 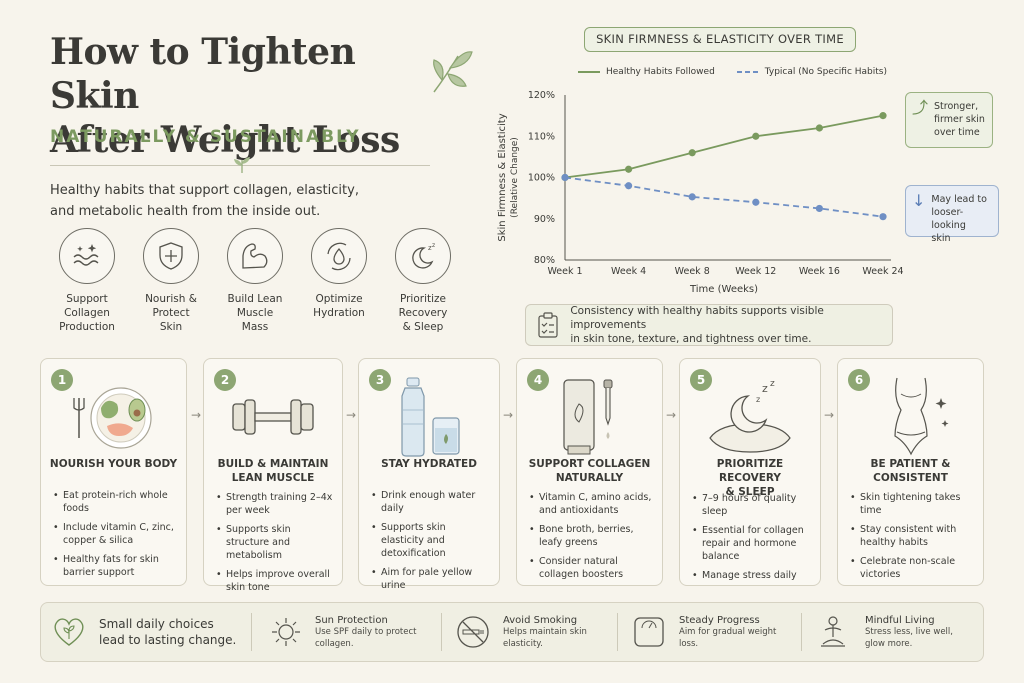 I want to click on benefit-label: Optimize, so click(x=339, y=299).